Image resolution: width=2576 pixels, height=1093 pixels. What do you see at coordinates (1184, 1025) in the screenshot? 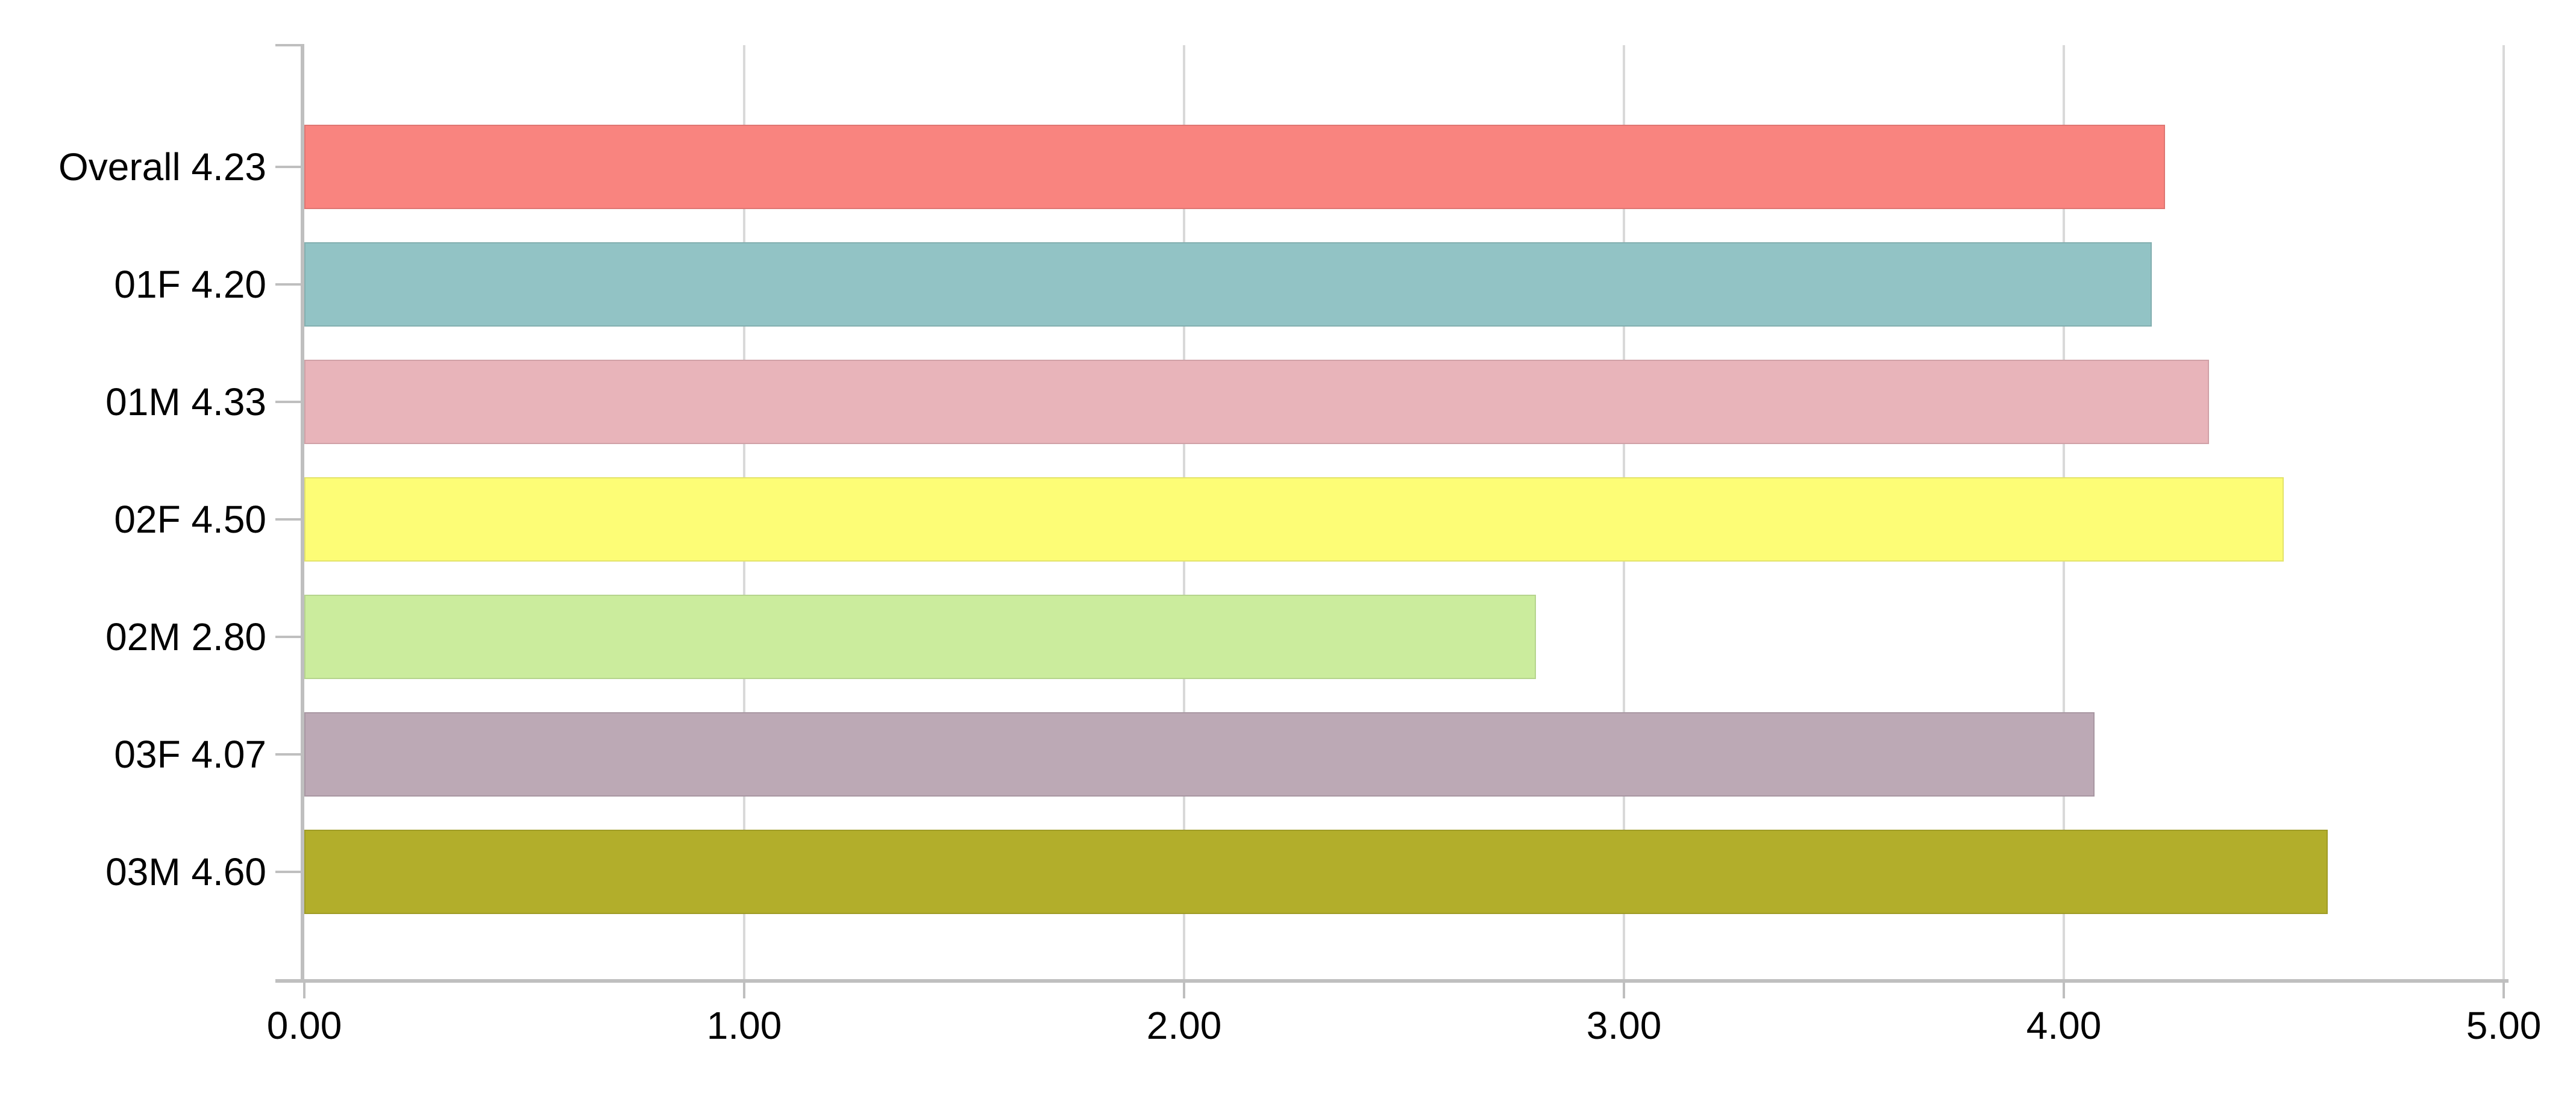
I see `x-tick-label: 2.00` at bounding box center [1184, 1025].